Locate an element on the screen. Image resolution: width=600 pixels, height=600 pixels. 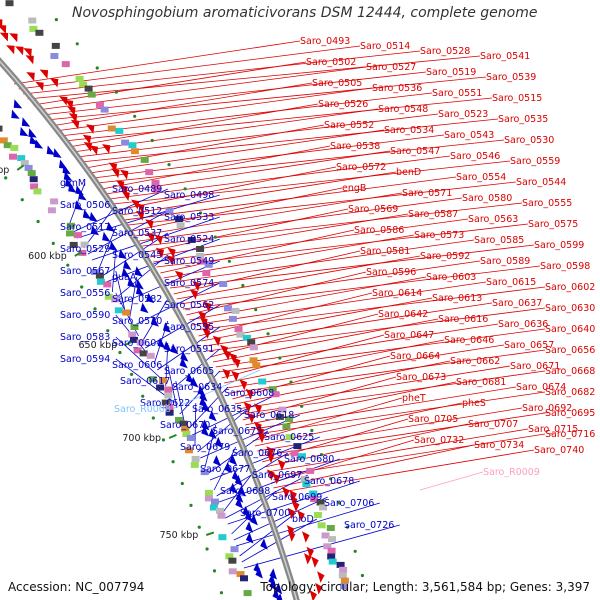
forward-gene-label: Saro_0630 is located at coordinates (570, 308).